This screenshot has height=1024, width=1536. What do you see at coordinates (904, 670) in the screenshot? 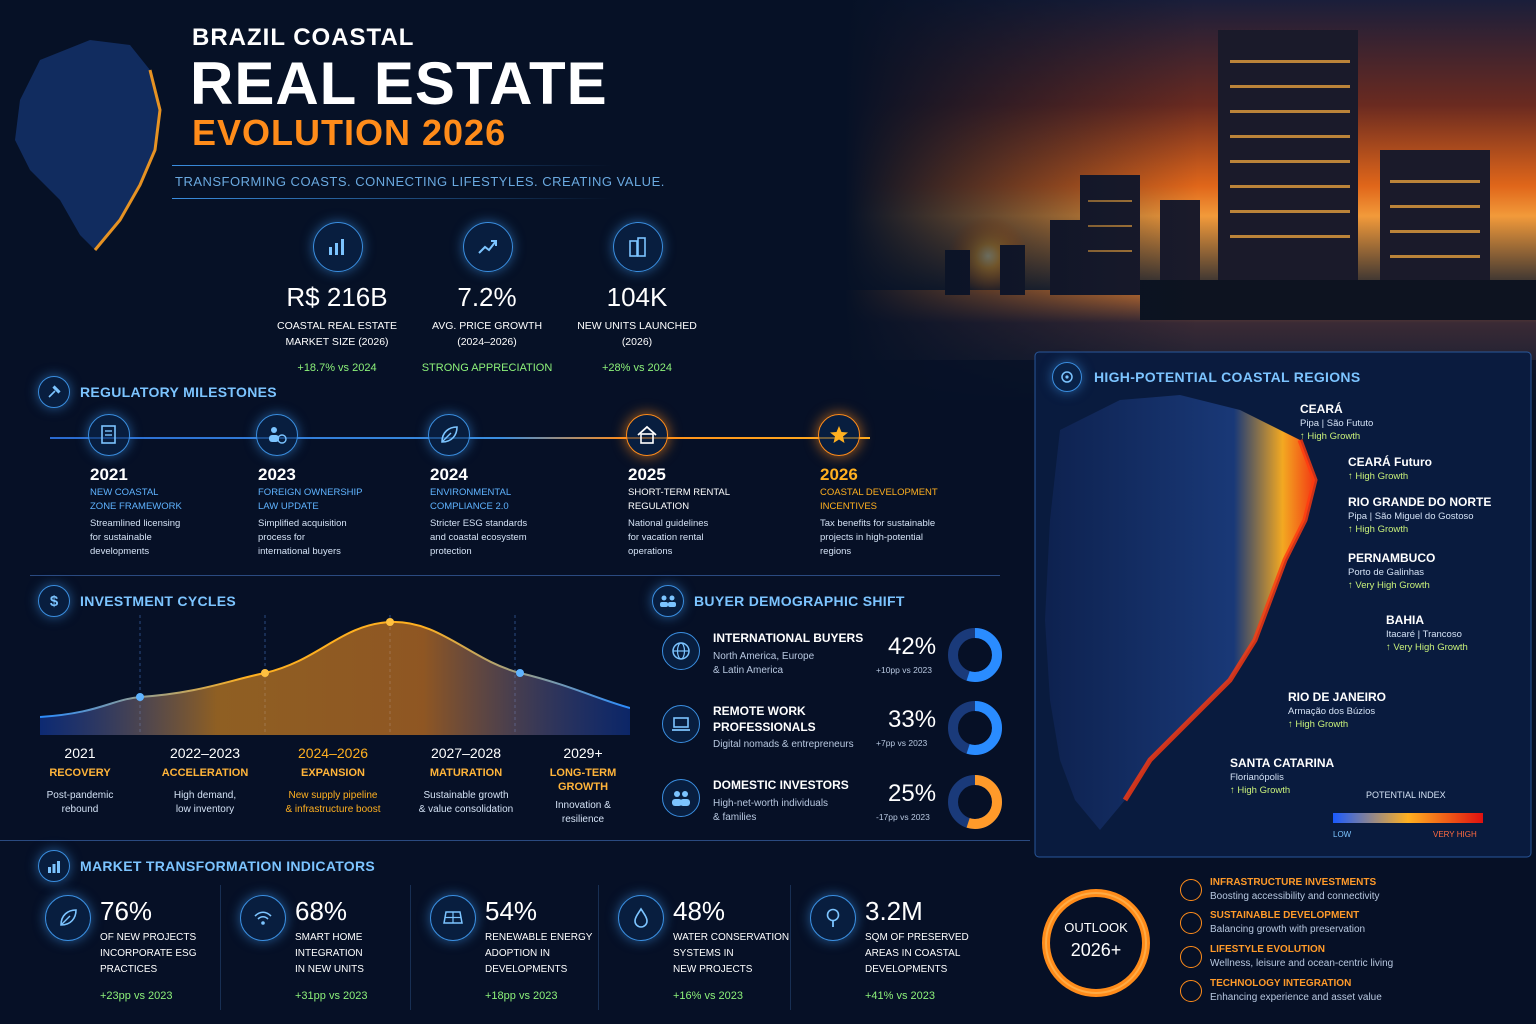
I see `demographic-delta: +10pp vs 2023` at bounding box center [904, 670].